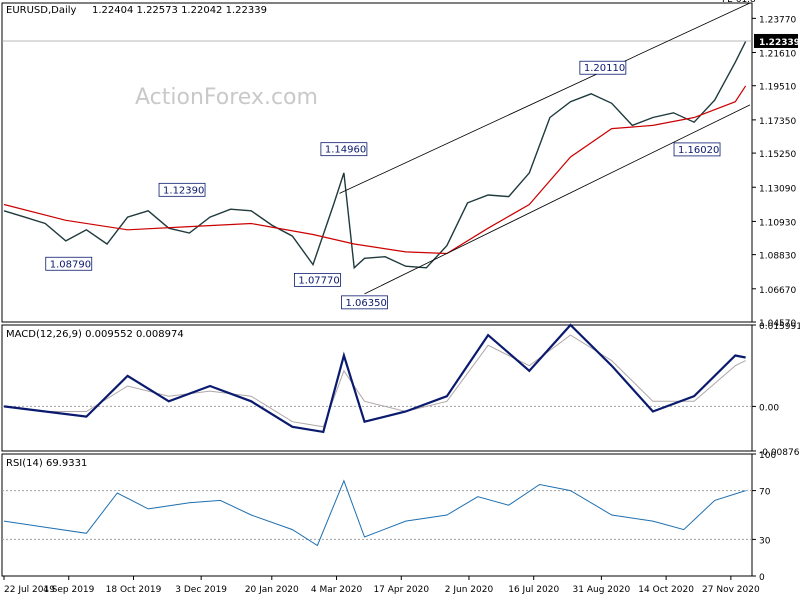 The height and width of the screenshot is (604, 800). Describe the element at coordinates (777, 257) in the screenshot. I see `price-tick-label: 1.08830` at that location.